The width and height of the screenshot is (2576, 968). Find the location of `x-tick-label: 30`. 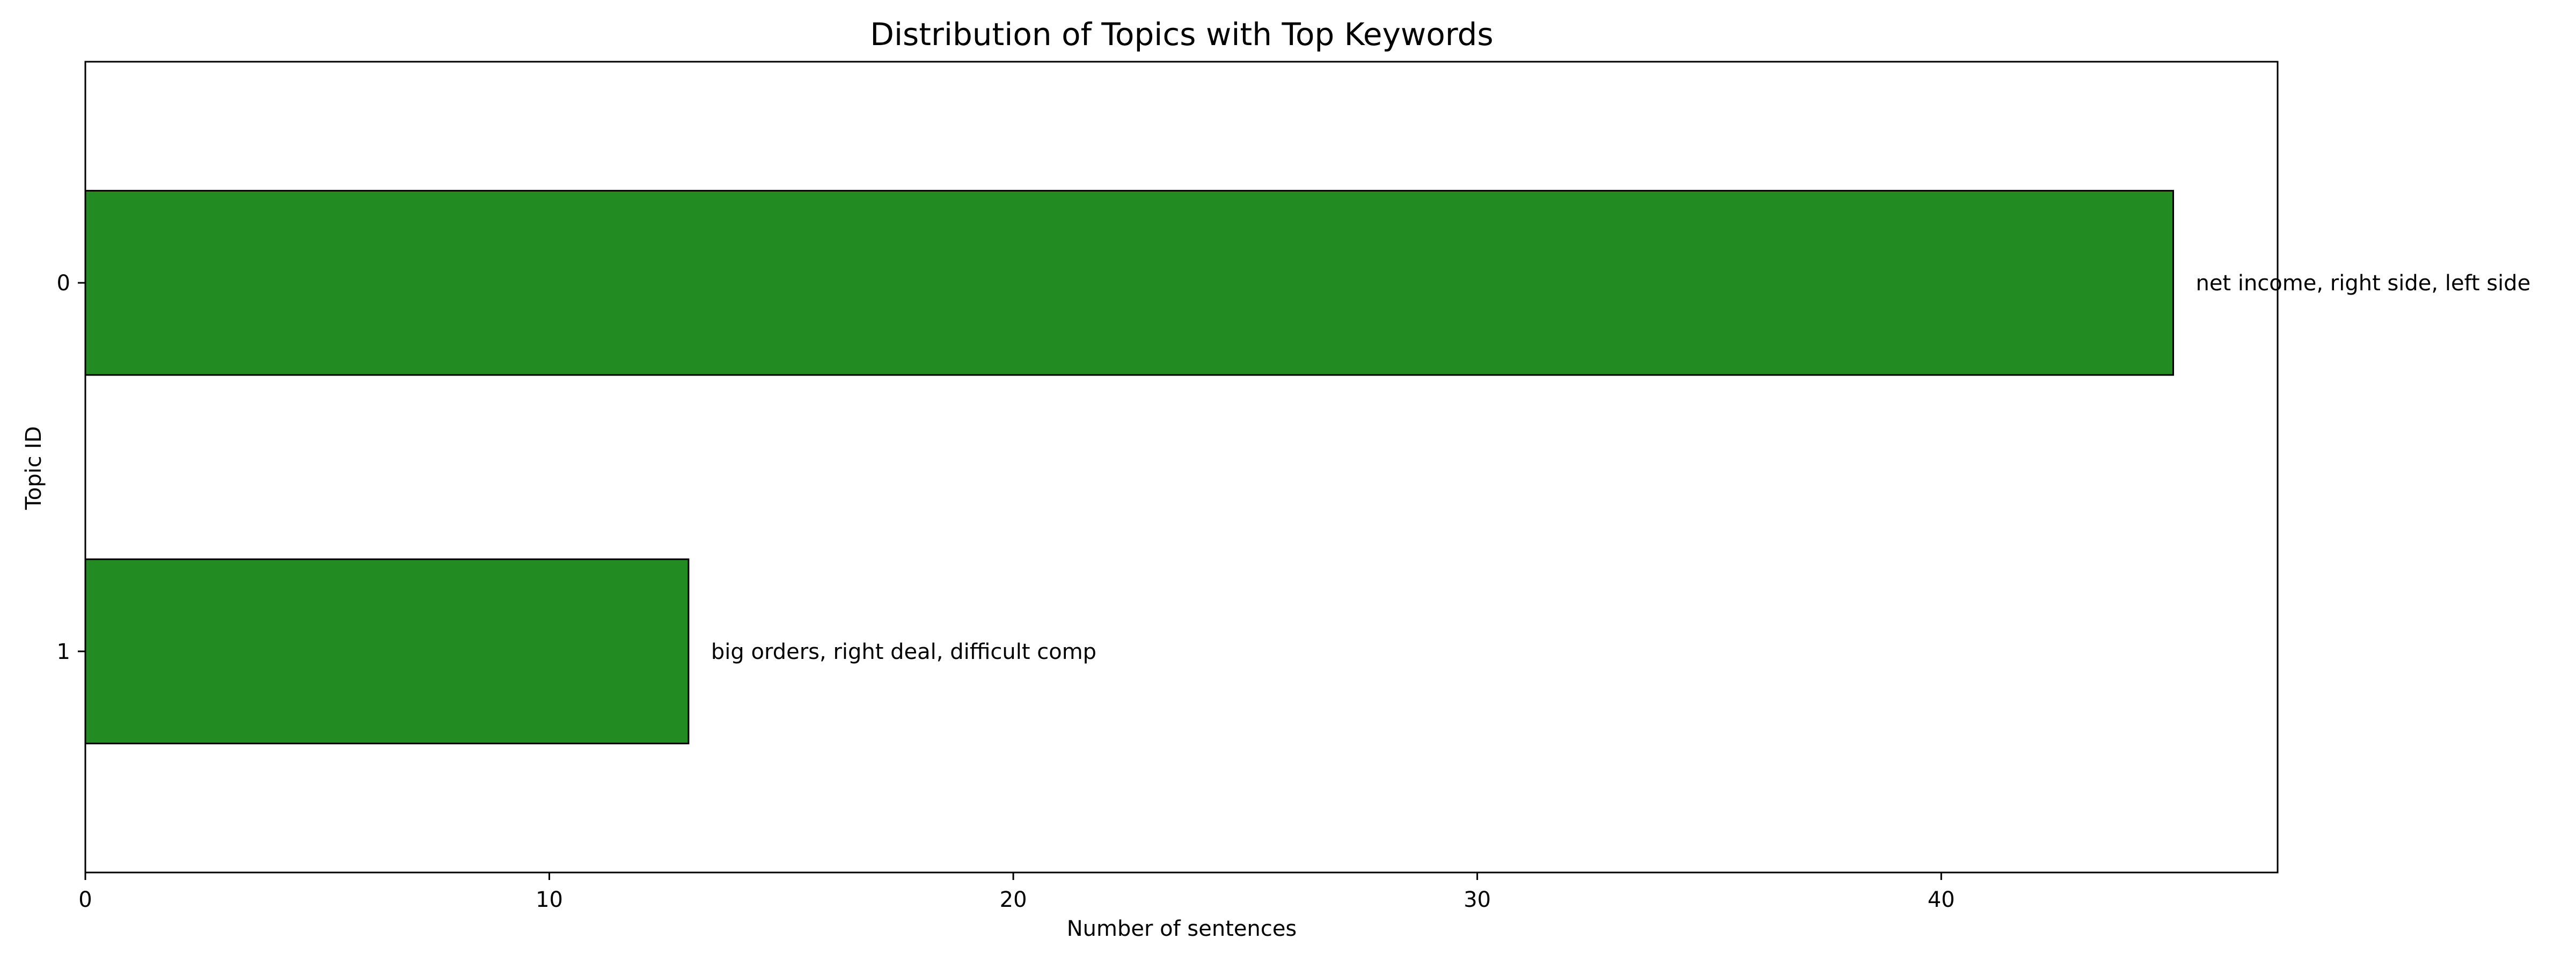

x-tick-label: 30 is located at coordinates (1477, 900).